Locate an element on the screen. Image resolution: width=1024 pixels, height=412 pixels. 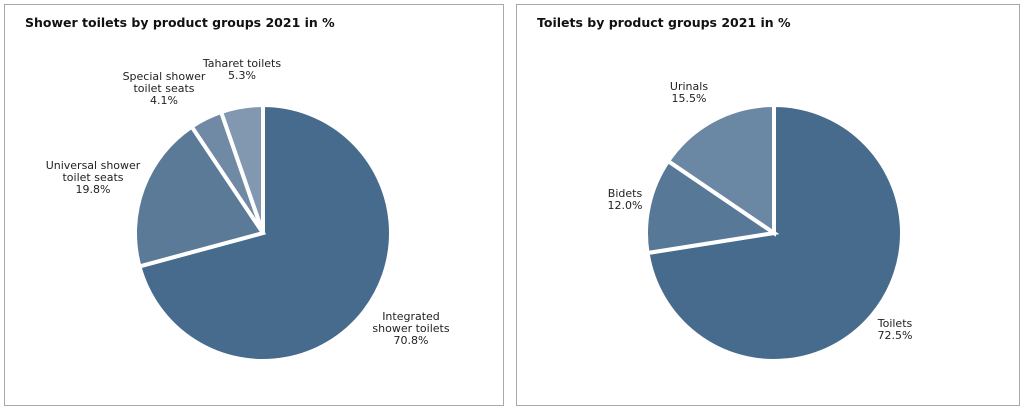
slice-label-toilets: Toilets 72.5% is located at coordinates (895, 329).